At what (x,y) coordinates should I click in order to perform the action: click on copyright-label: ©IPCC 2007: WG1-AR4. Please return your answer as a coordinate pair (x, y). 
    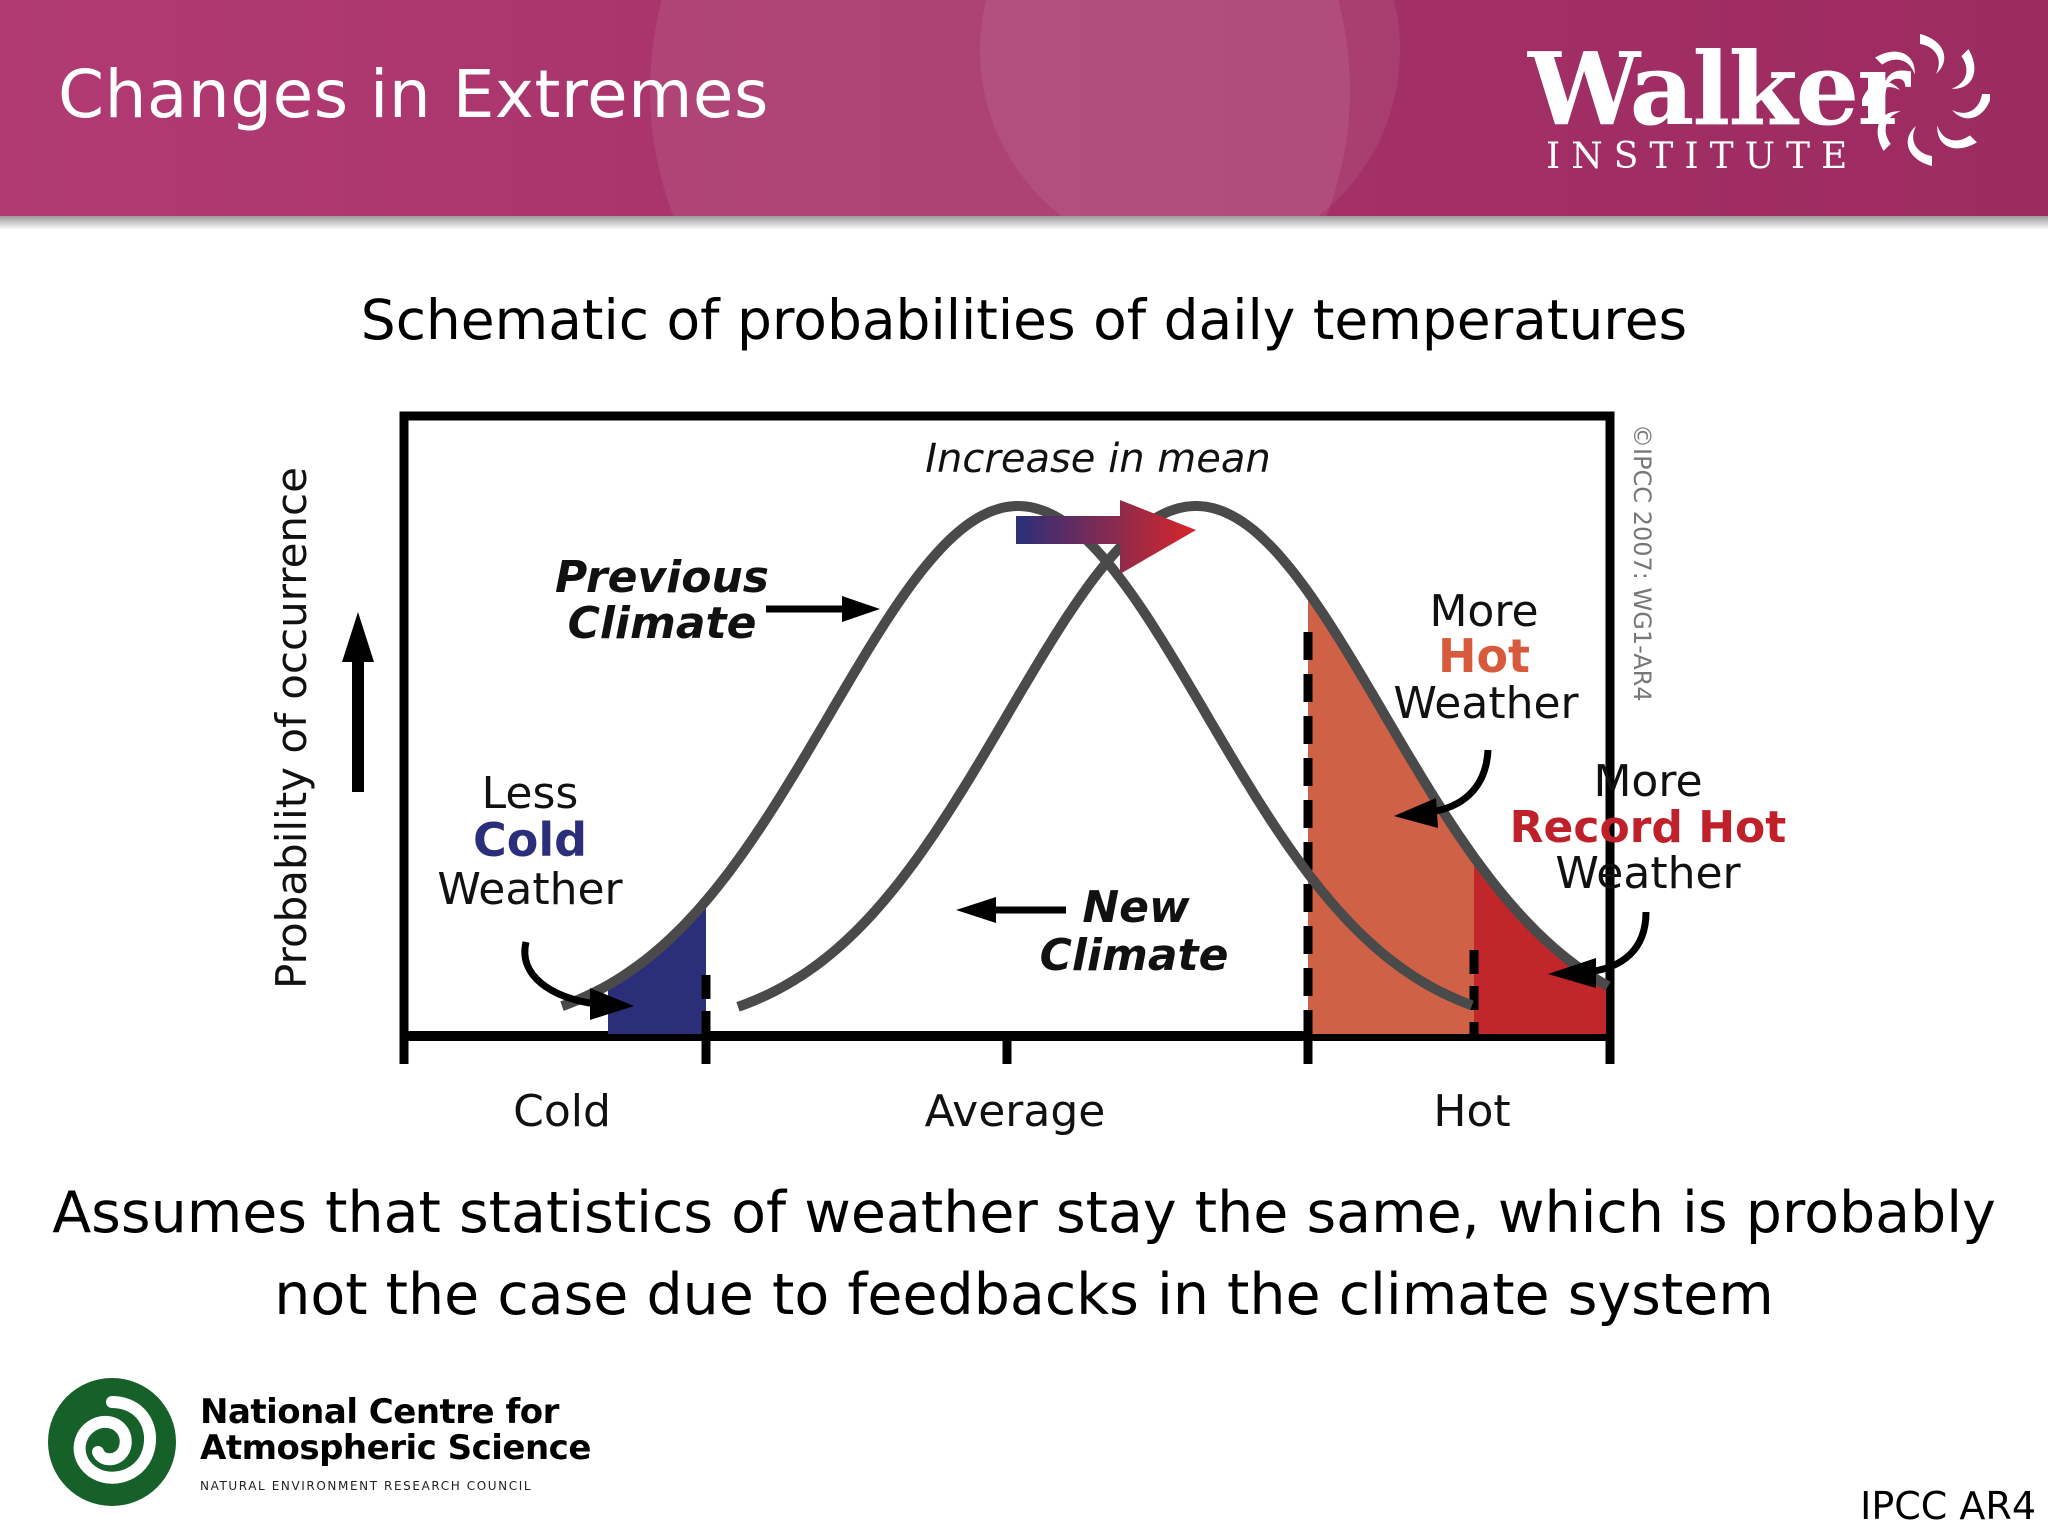
    Looking at the image, I should click on (1642, 563).